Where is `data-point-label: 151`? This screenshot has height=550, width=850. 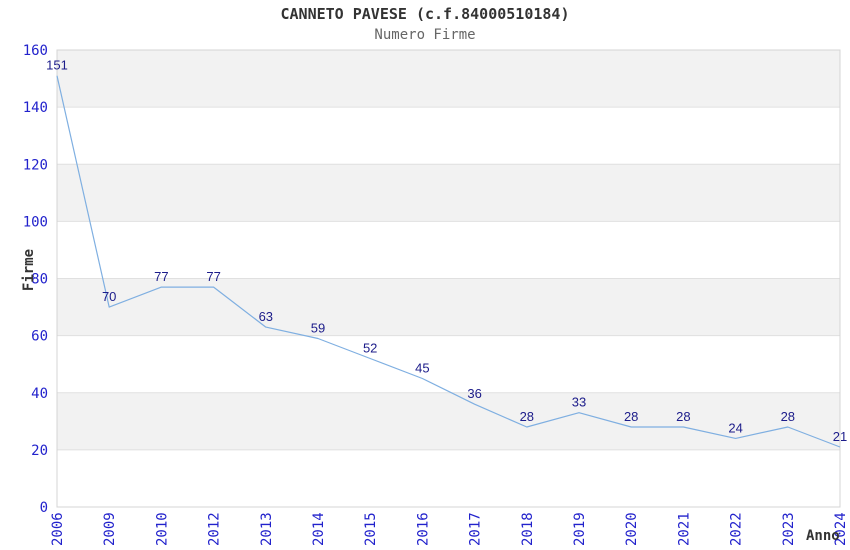
data-point-label: 151 is located at coordinates (57, 65).